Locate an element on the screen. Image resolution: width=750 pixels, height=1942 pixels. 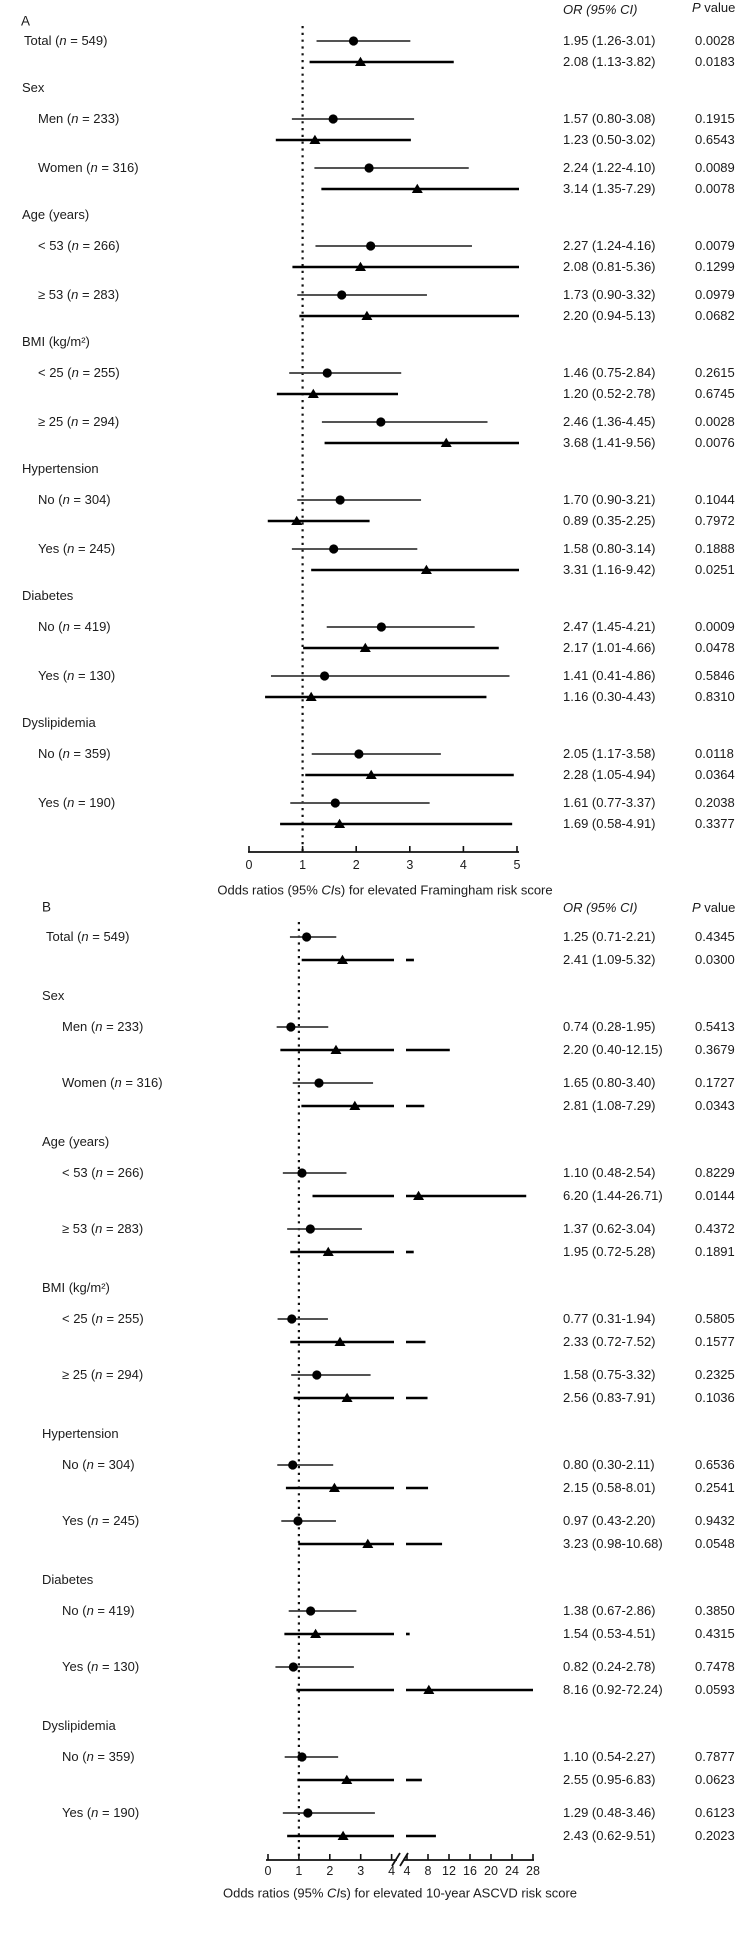
p-value: 0.7972 is located at coordinates (715, 520).